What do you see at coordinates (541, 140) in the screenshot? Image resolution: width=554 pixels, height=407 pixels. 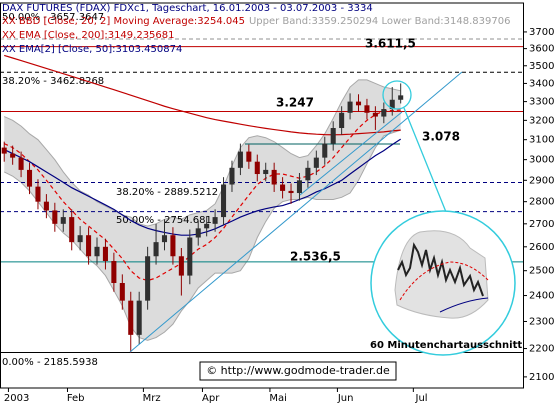 I see `y-tick-label: 3100` at bounding box center [541, 140].